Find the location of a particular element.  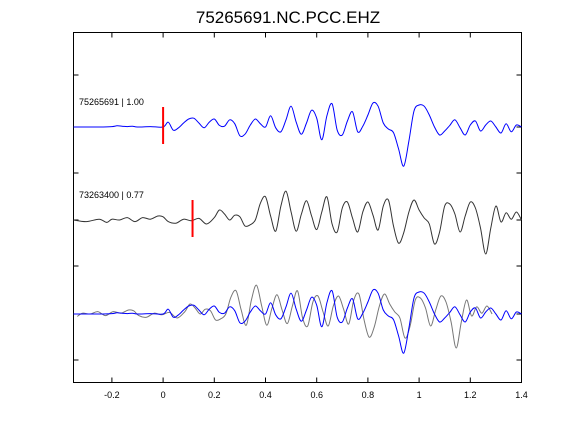

x-tick-label: 1.4 is located at coordinates (521, 395).